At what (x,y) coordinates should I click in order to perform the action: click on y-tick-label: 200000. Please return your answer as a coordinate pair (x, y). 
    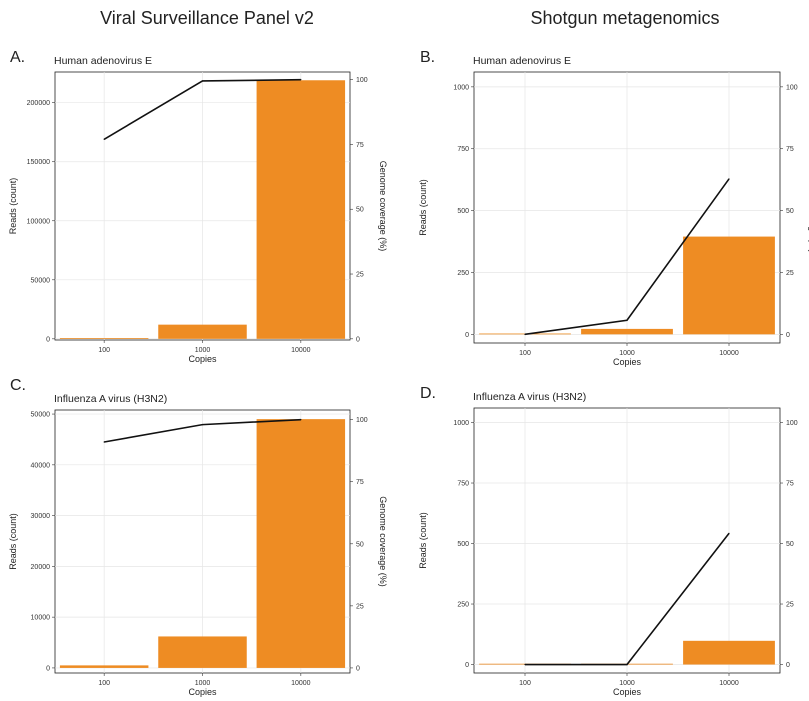
    Looking at the image, I should click on (38, 103).